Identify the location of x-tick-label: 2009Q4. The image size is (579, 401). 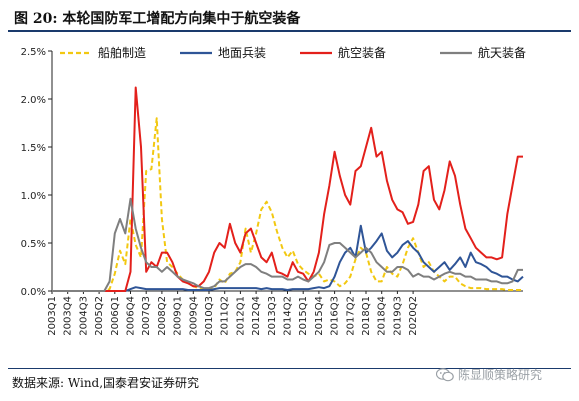
(193, 316).